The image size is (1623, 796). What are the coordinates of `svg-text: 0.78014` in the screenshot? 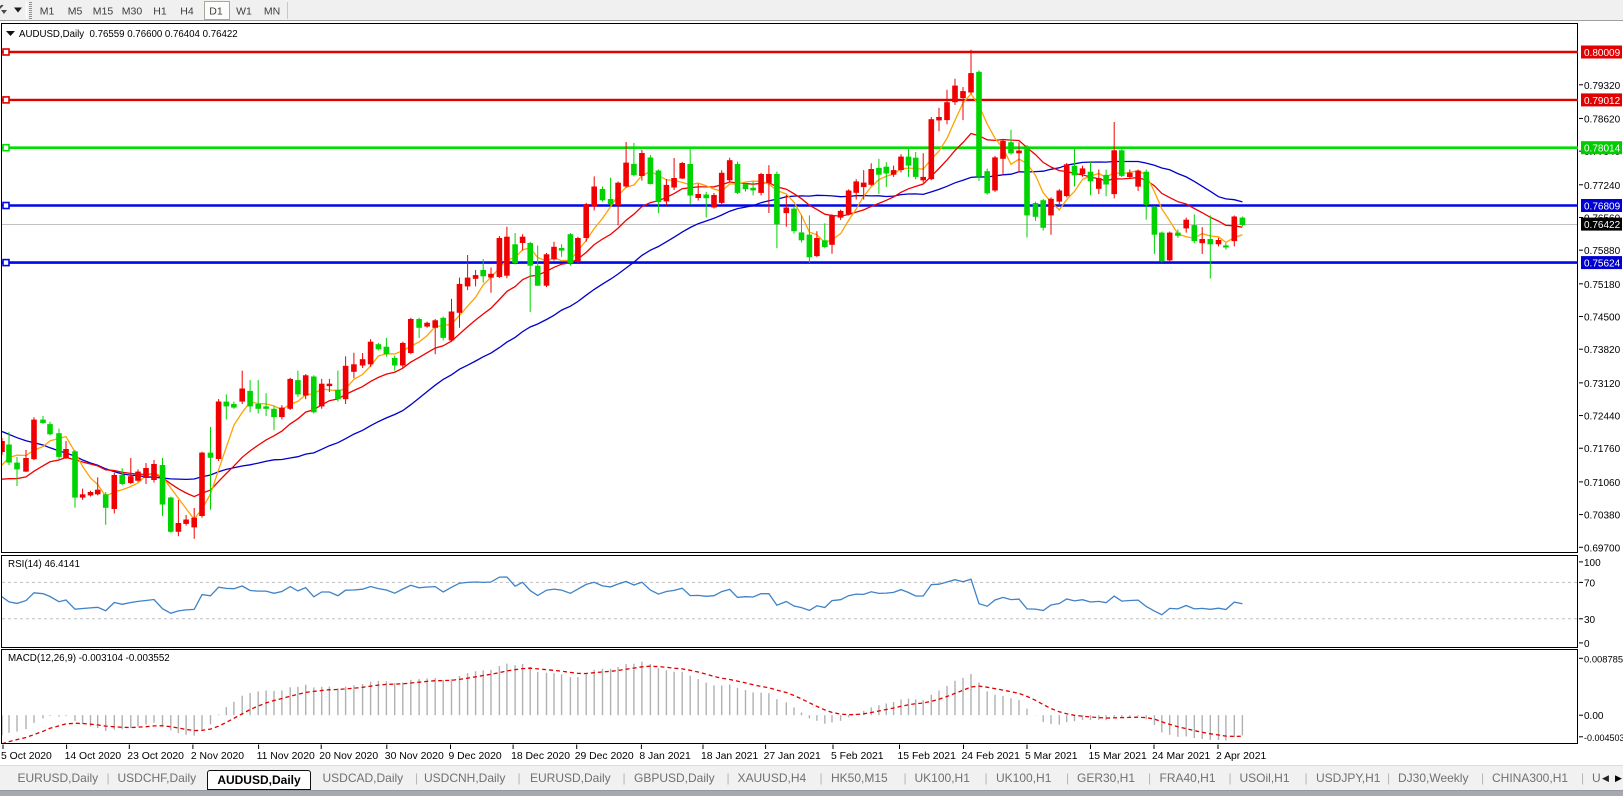 It's located at (1602, 149).